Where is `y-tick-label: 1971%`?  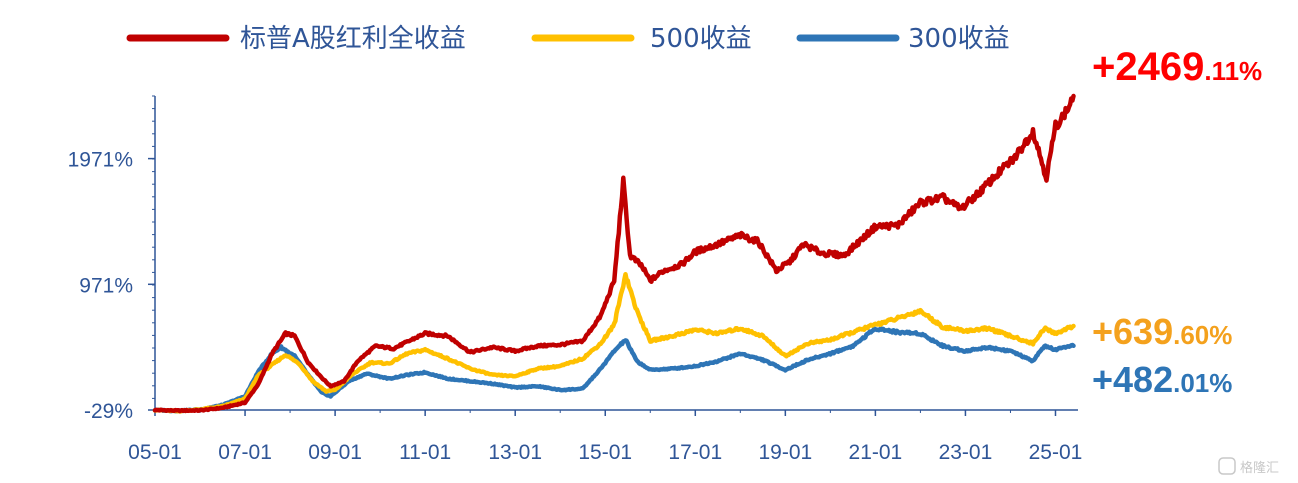 y-tick-label: 1971% is located at coordinates (100, 160).